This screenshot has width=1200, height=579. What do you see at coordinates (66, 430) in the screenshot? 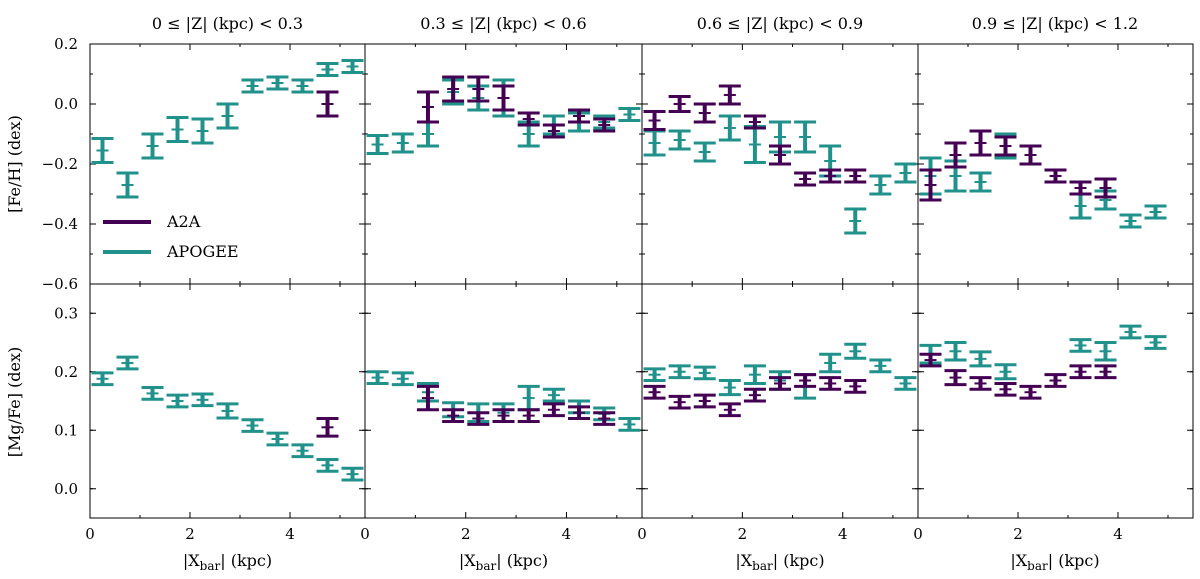
I see `y-tick-label: 0.1` at bounding box center [66, 430].